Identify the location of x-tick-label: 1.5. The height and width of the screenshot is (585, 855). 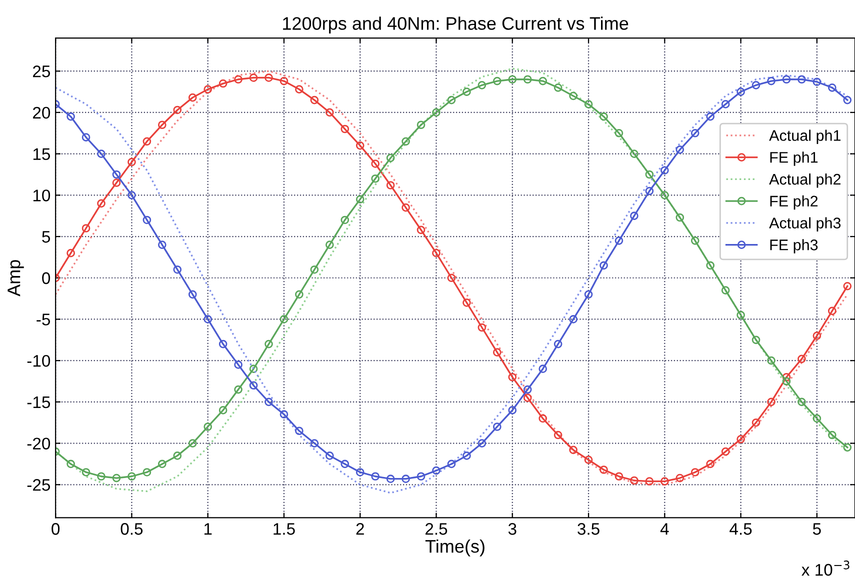
(284, 529).